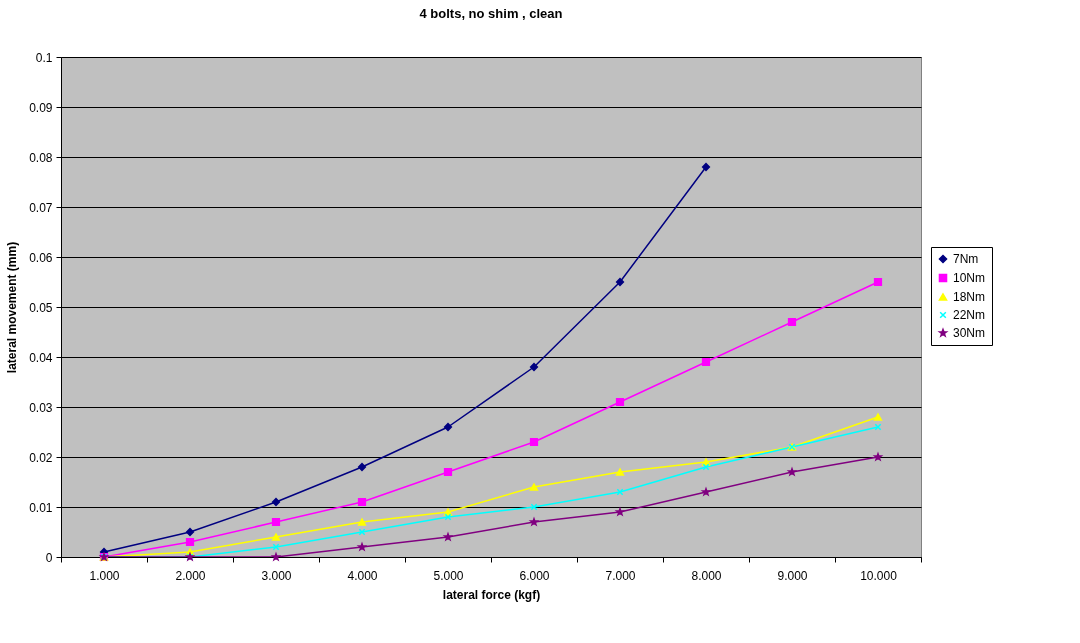 The width and height of the screenshot is (1080, 643). I want to click on x-tick-label: 8.000, so click(706, 575).